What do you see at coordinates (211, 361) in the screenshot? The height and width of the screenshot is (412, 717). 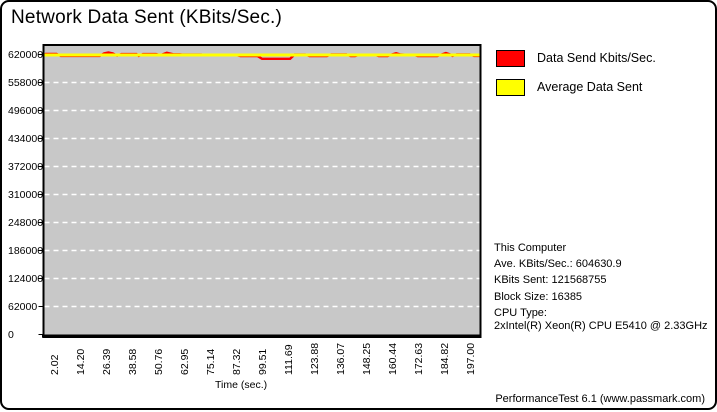 I see `x-tick-label: 75.14` at bounding box center [211, 361].